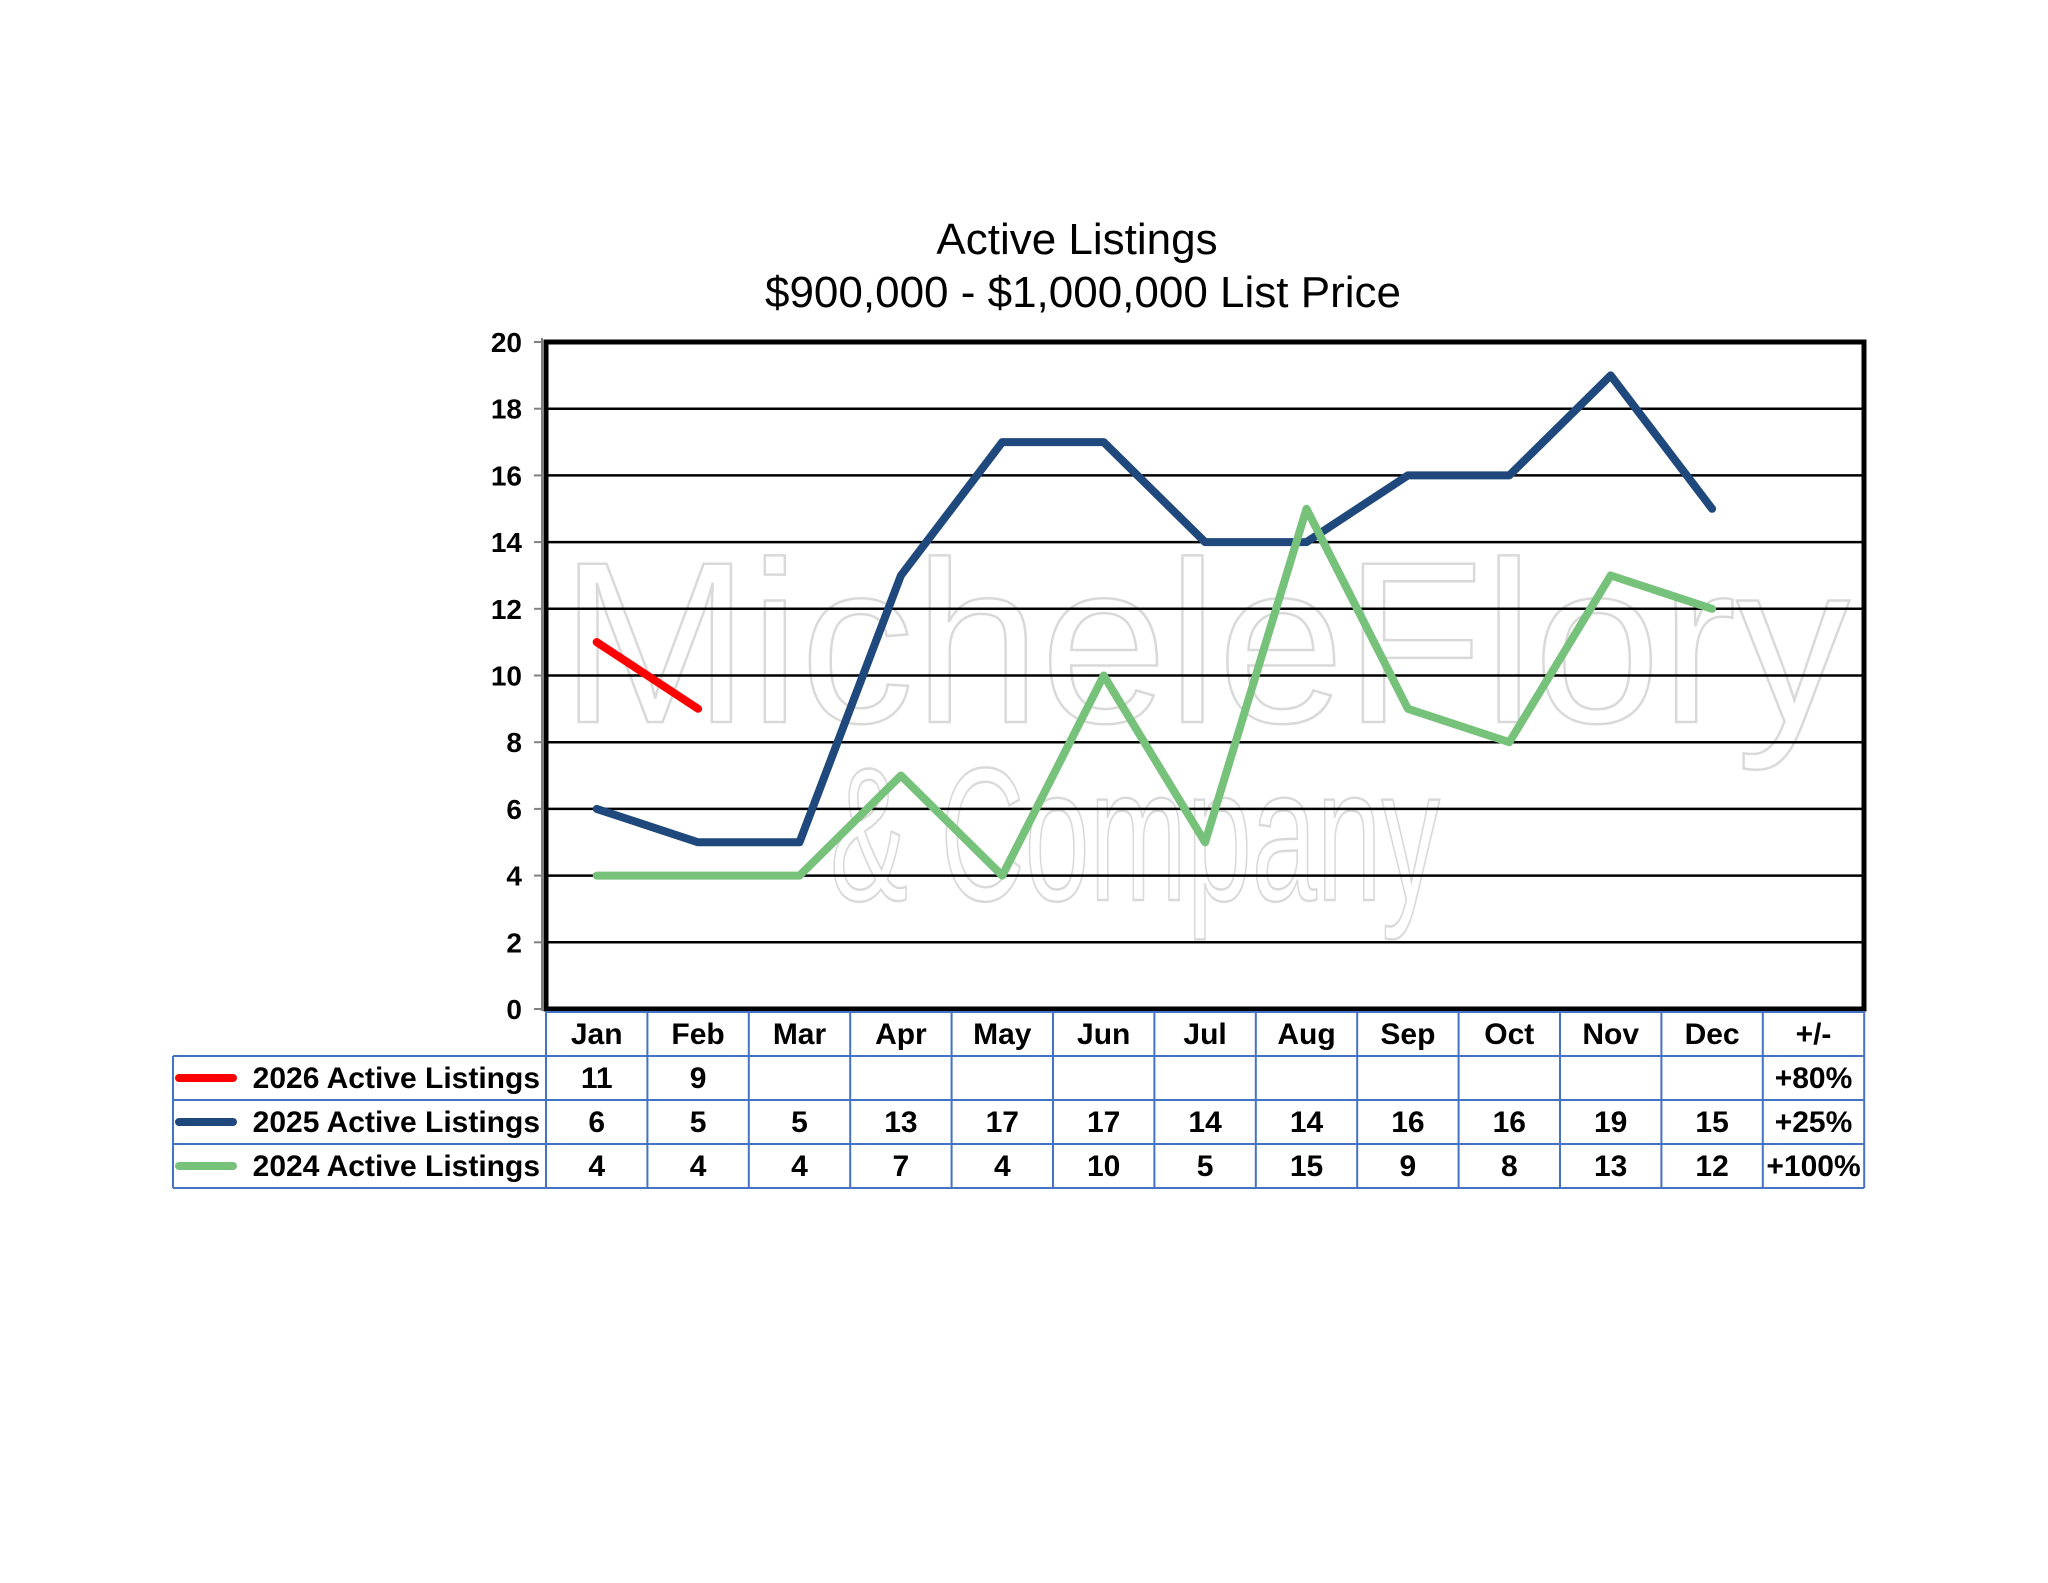 The image size is (2048, 1583). I want to click on y-tick-label: 20, so click(506, 342).